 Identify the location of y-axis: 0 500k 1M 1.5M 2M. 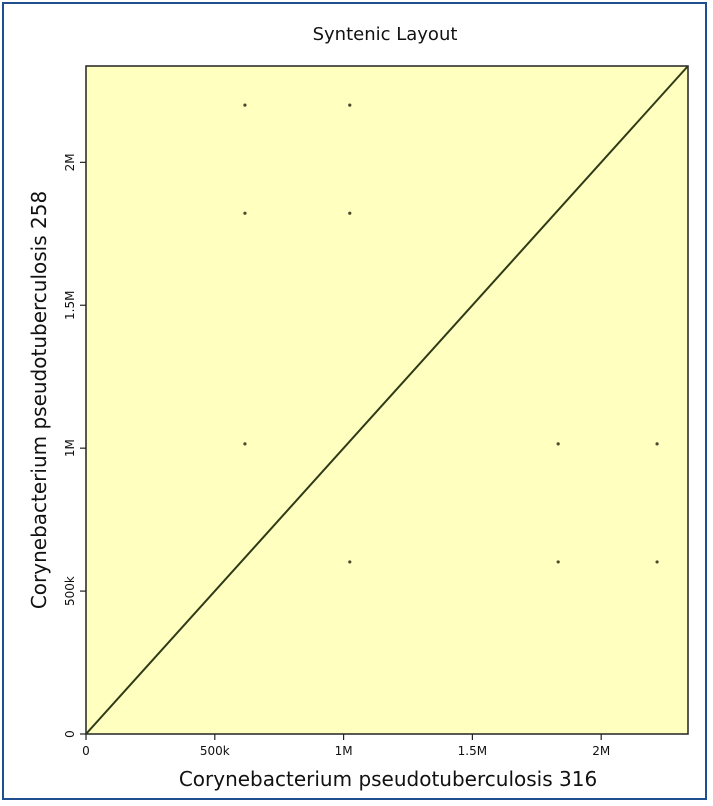
(74, 445).